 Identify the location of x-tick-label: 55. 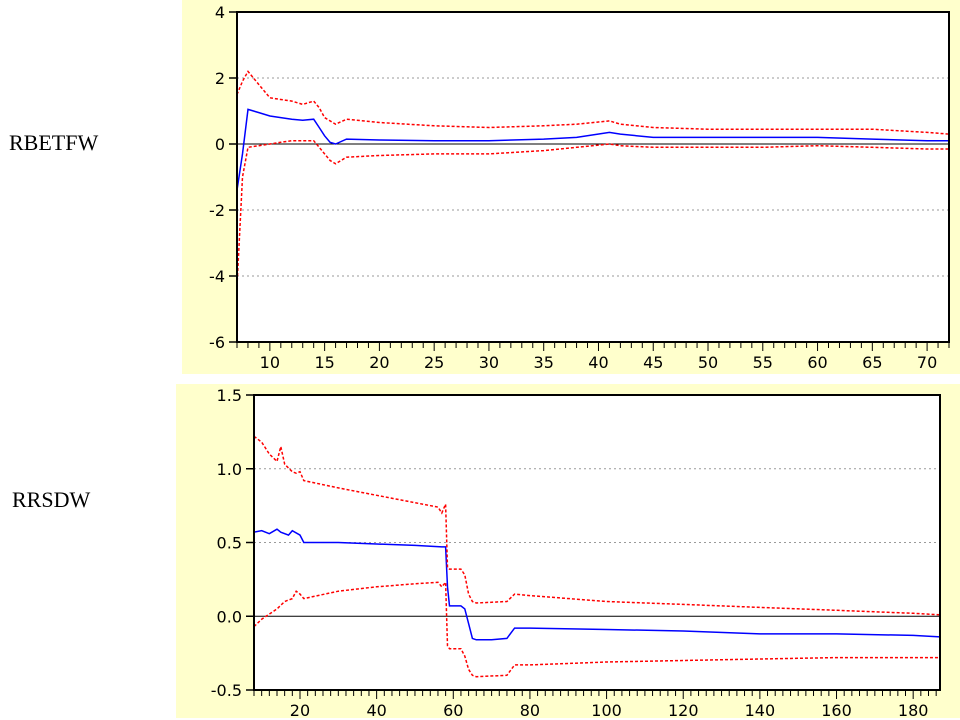
(763, 362).